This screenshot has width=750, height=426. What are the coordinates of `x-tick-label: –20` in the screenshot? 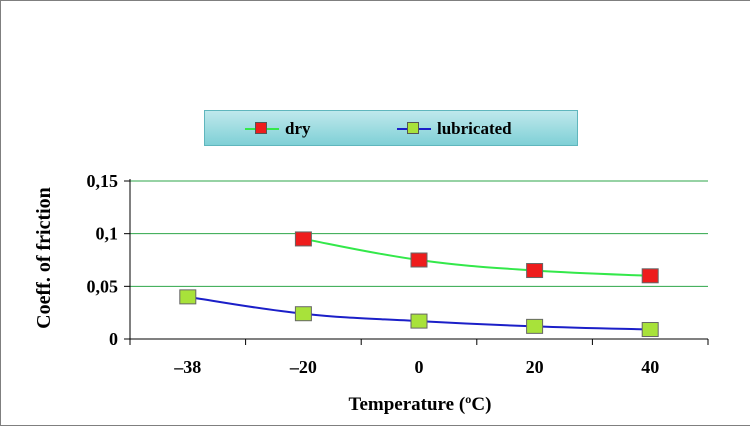 It's located at (303, 367).